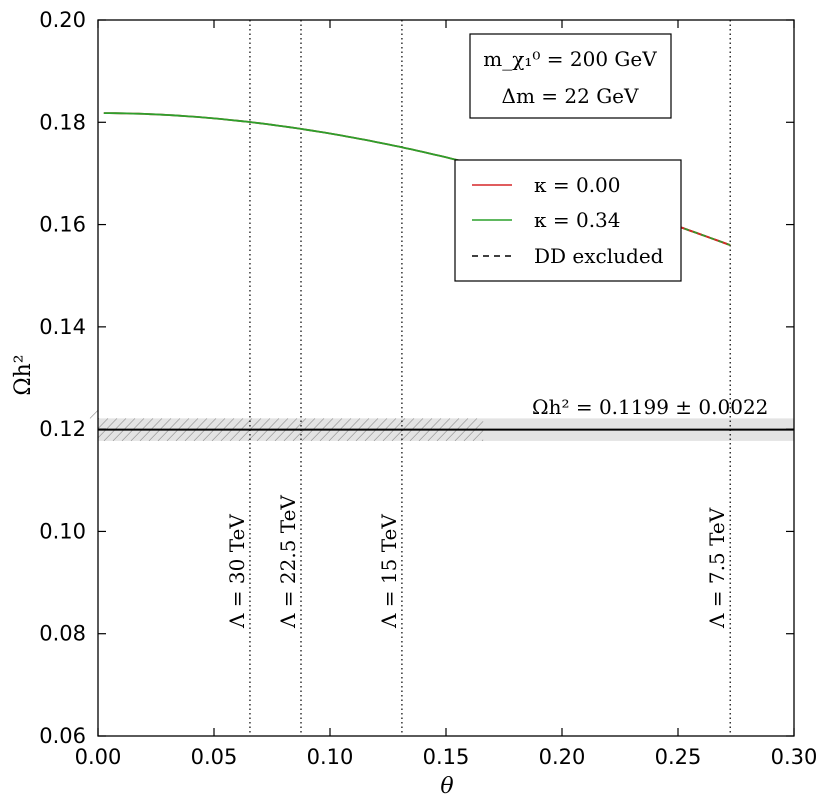 The width and height of the screenshot is (830, 805). Describe the element at coordinates (62, 531) in the screenshot. I see `y-tick-label-2: 0.10` at that location.